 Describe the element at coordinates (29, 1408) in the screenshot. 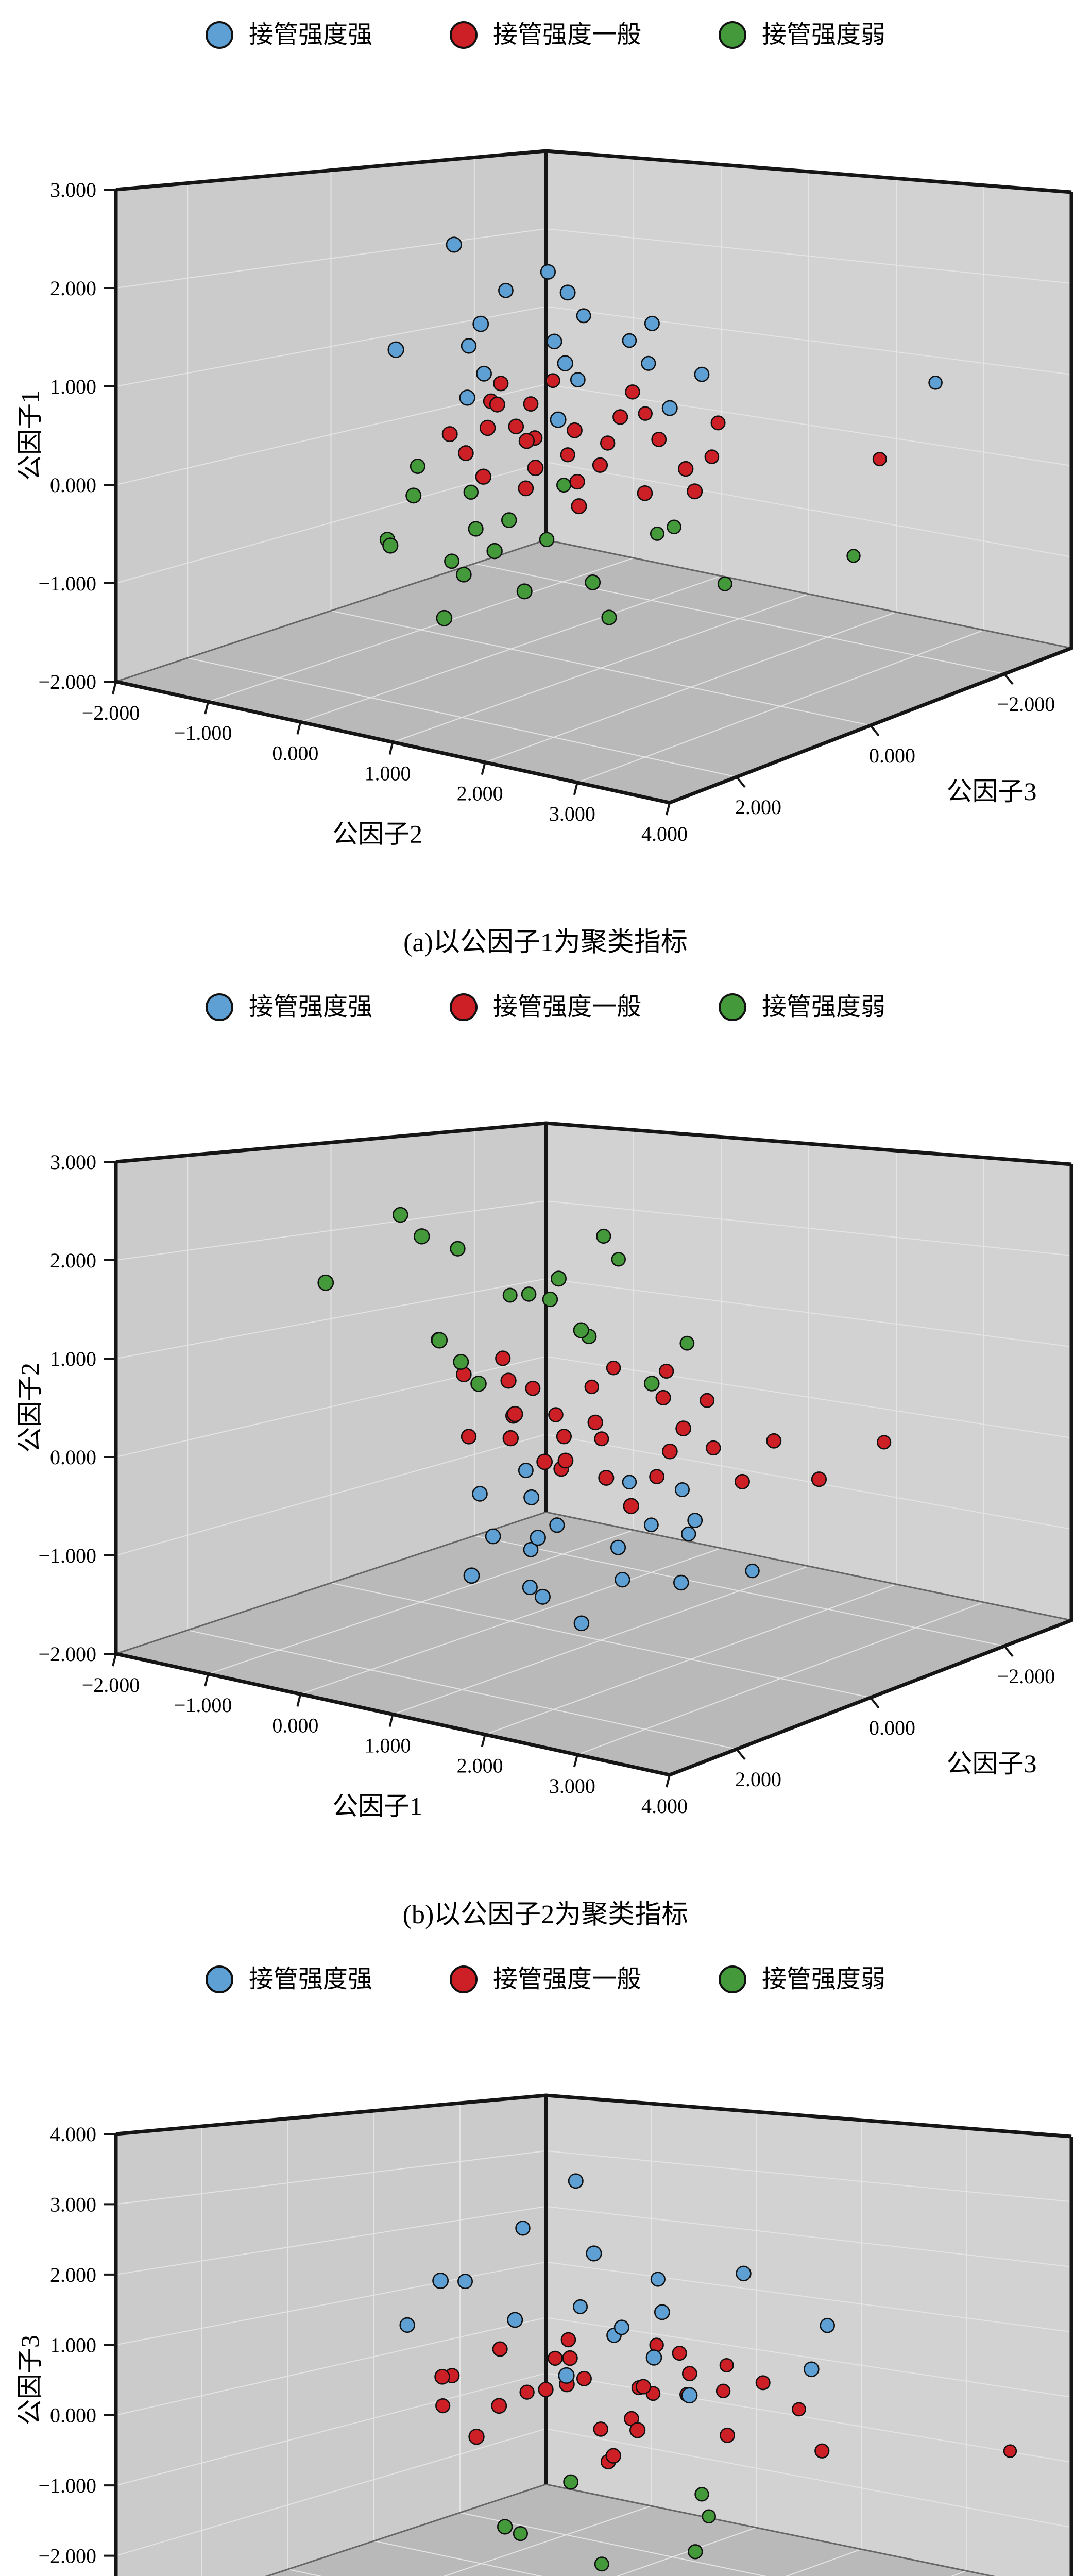

I see `z-axis-title: 公因子2` at that location.